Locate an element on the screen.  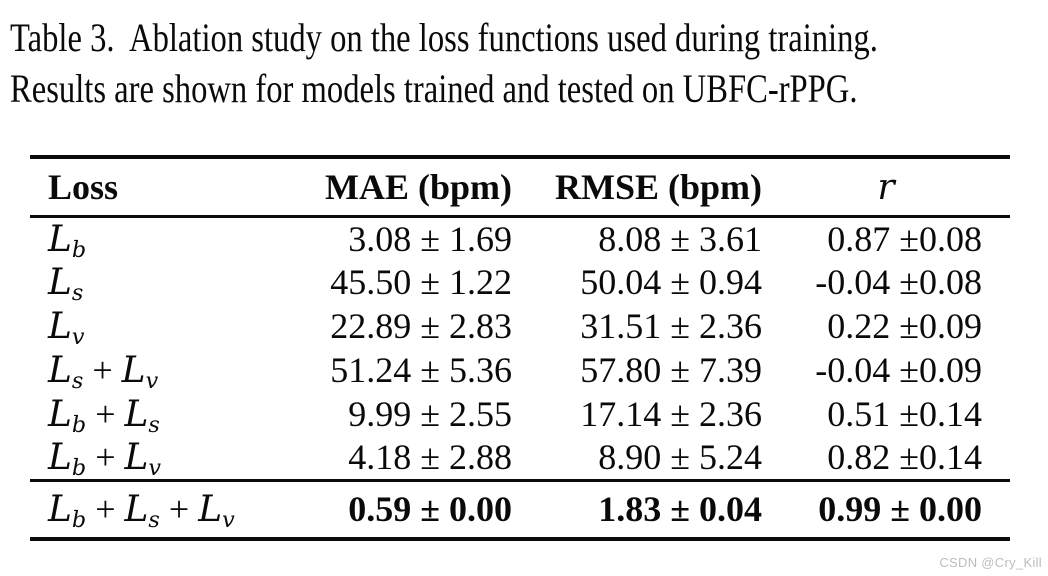
loss-cell: Lb is located at coordinates (177, 239).